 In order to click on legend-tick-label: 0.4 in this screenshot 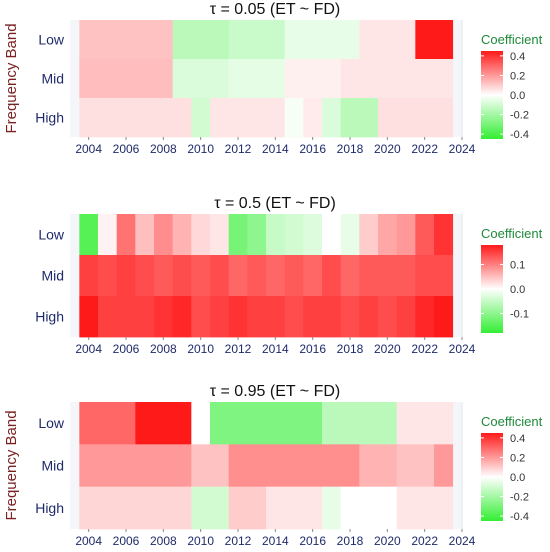, I will do `click(517, 57)`.